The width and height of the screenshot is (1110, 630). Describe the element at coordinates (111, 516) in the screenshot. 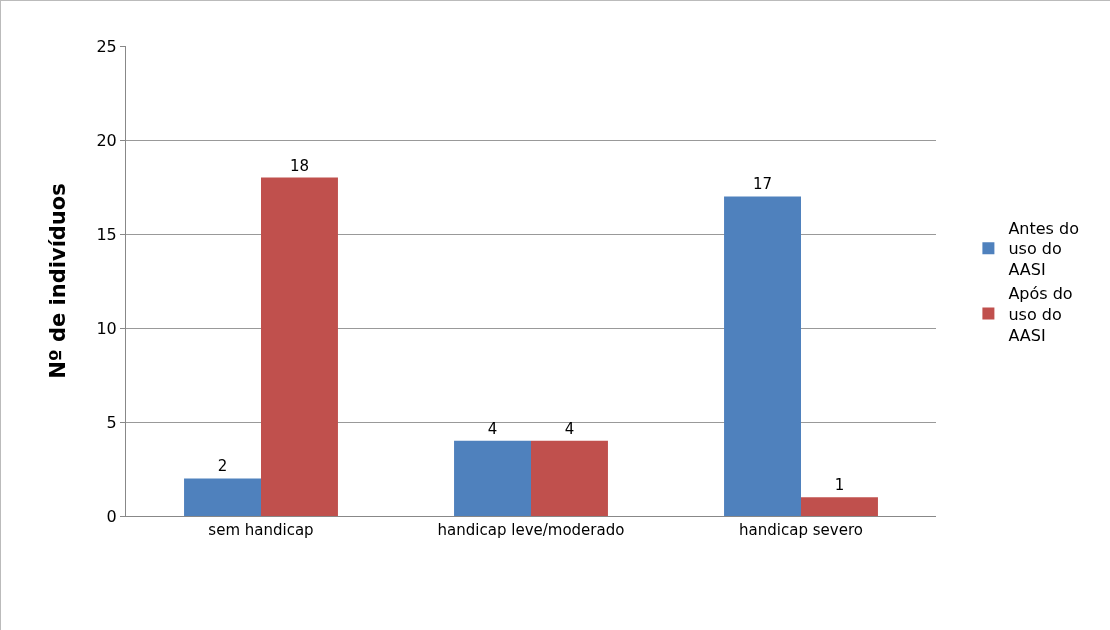

I see `y-tick-label: 0` at that location.